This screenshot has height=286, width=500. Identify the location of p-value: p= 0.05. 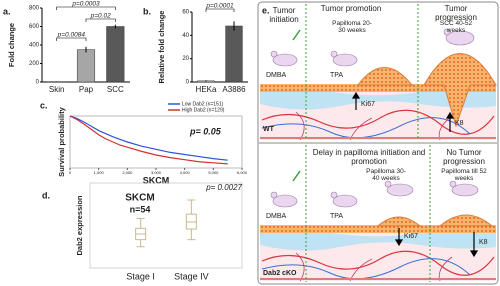
(205, 131).